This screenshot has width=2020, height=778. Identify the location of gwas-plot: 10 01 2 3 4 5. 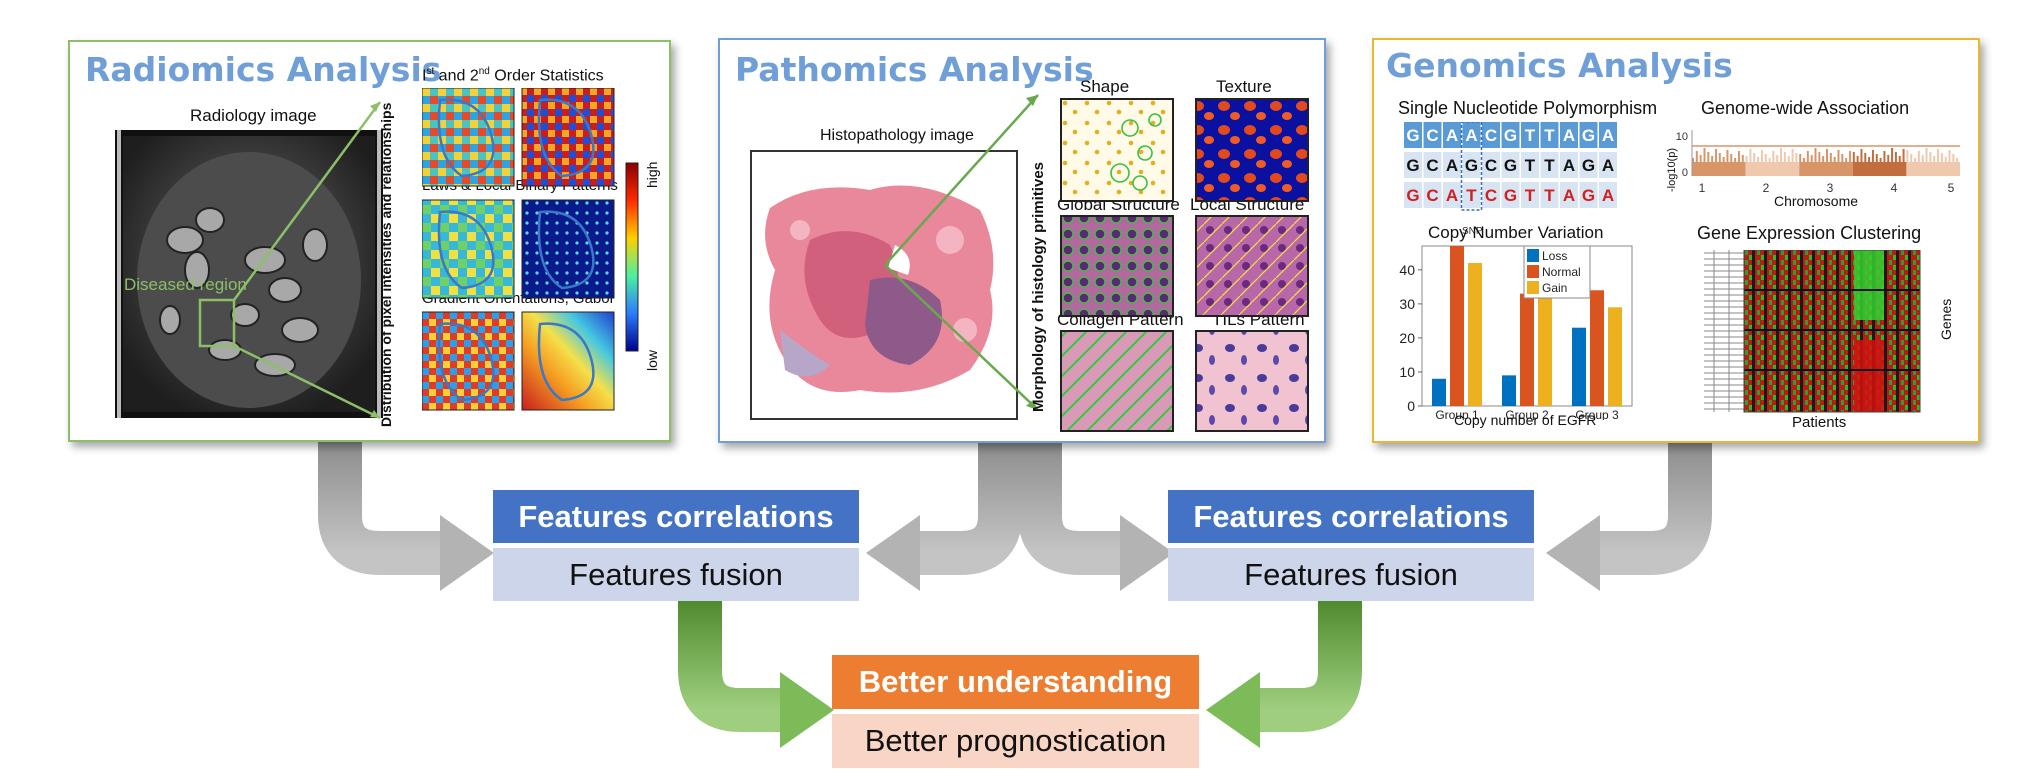
(1818, 162).